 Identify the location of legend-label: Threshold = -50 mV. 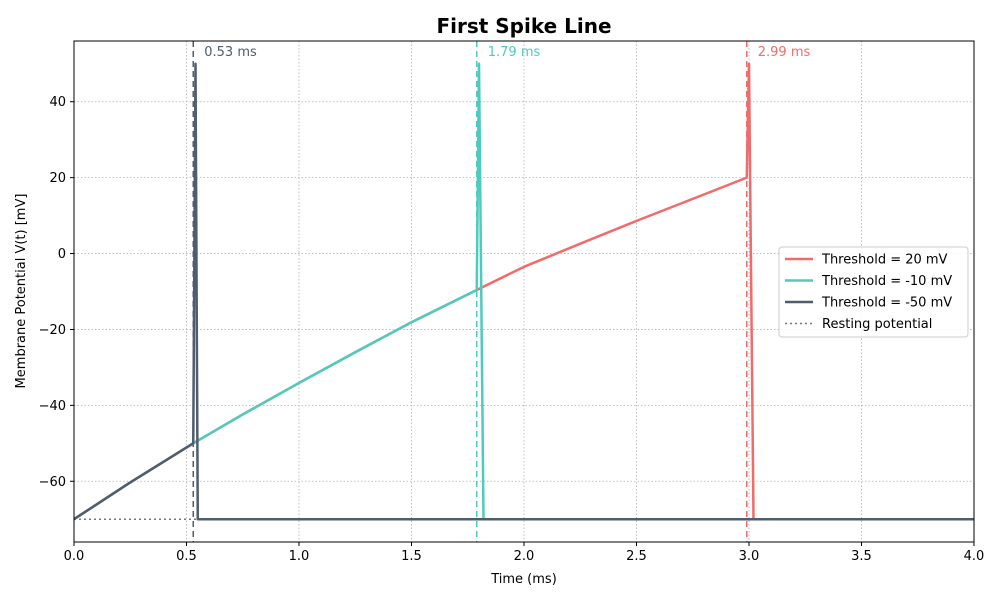
(886, 303).